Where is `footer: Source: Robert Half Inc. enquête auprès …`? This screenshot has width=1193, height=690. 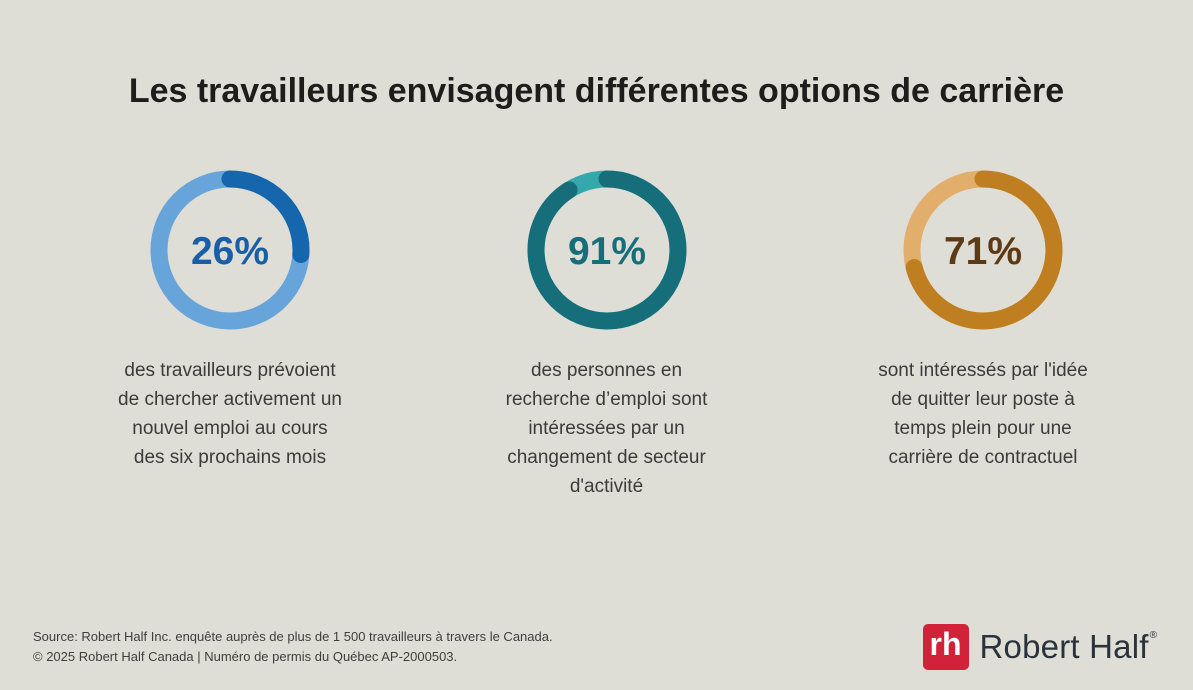 footer: Source: Robert Half Inc. enquête auprès … is located at coordinates (595, 647).